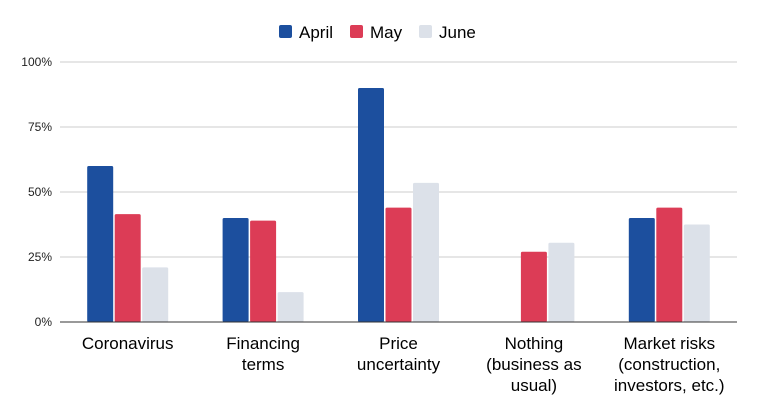 The width and height of the screenshot is (758, 418). Describe the element at coordinates (263, 364) in the screenshot. I see `x-tick-label-line: terms` at that location.